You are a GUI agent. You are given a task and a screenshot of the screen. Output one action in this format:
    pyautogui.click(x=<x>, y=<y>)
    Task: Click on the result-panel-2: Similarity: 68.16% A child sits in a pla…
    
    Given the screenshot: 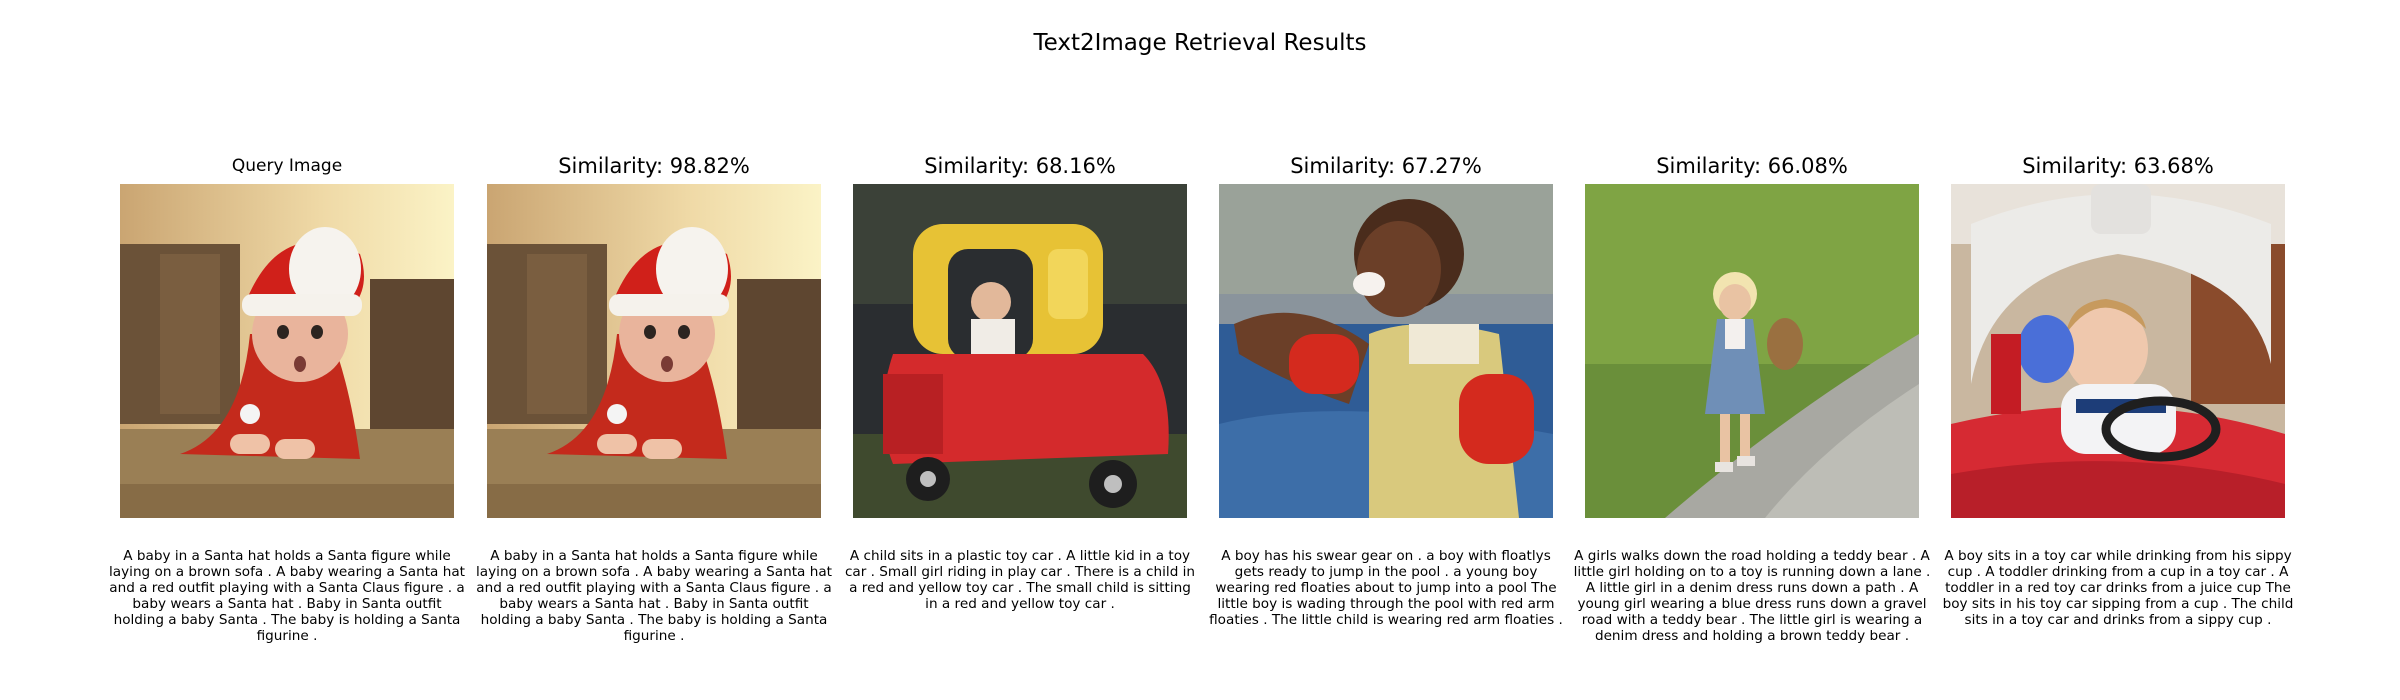 What is the action you would take?
    pyautogui.click(x=1020, y=381)
    